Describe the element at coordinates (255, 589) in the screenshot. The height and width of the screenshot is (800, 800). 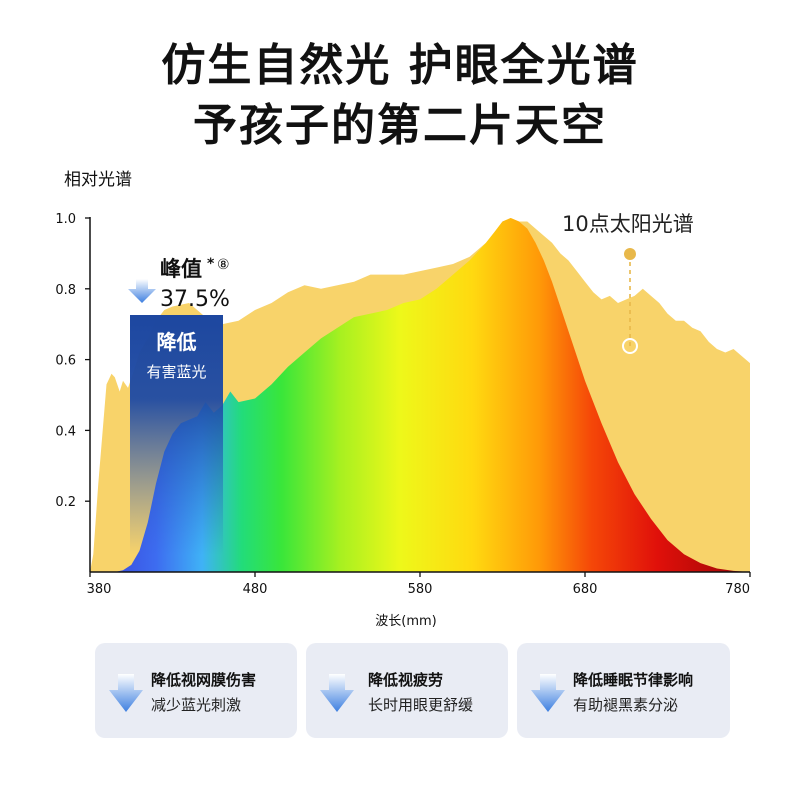
I see `x-tick-label: 480` at that location.